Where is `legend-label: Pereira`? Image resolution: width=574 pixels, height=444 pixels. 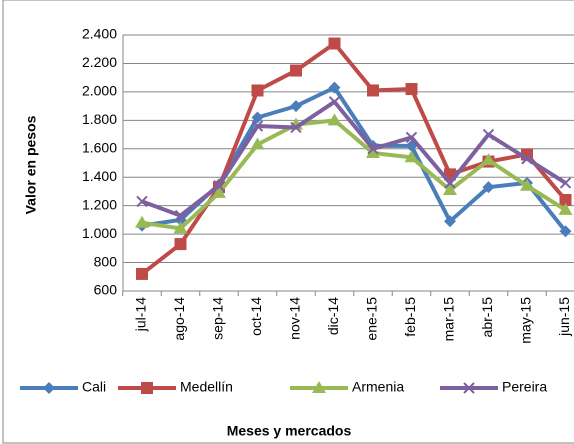
legend-label: Pereira is located at coordinates (524, 387).